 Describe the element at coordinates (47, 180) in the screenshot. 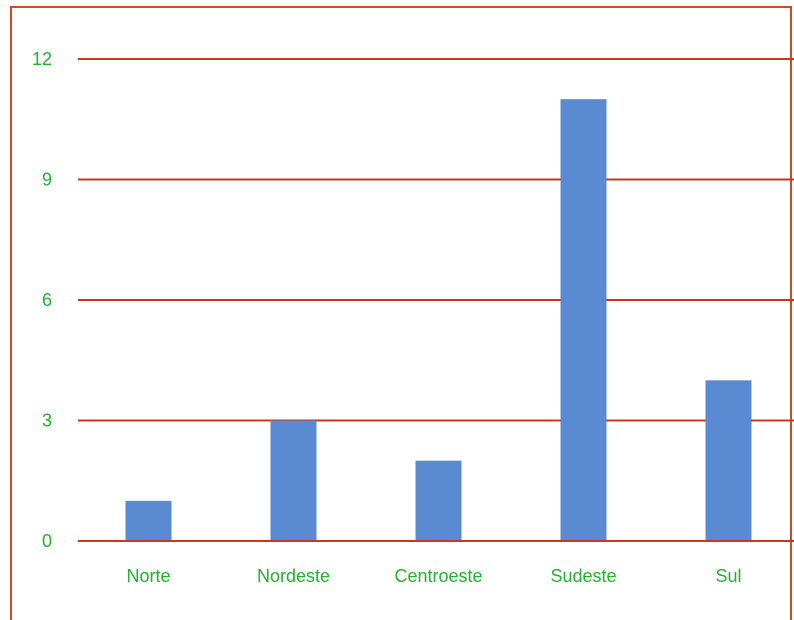

I see `y-tick-label: 9` at that location.